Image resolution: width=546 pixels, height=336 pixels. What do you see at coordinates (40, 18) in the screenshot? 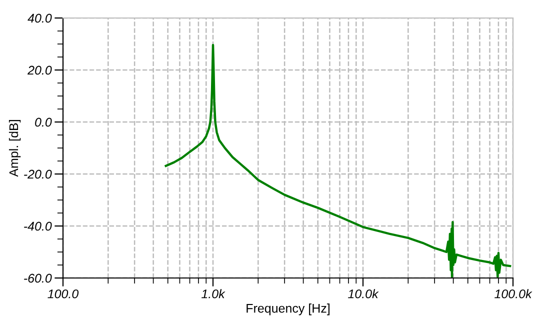
I see `y-tick-label: 40.0` at bounding box center [40, 18].